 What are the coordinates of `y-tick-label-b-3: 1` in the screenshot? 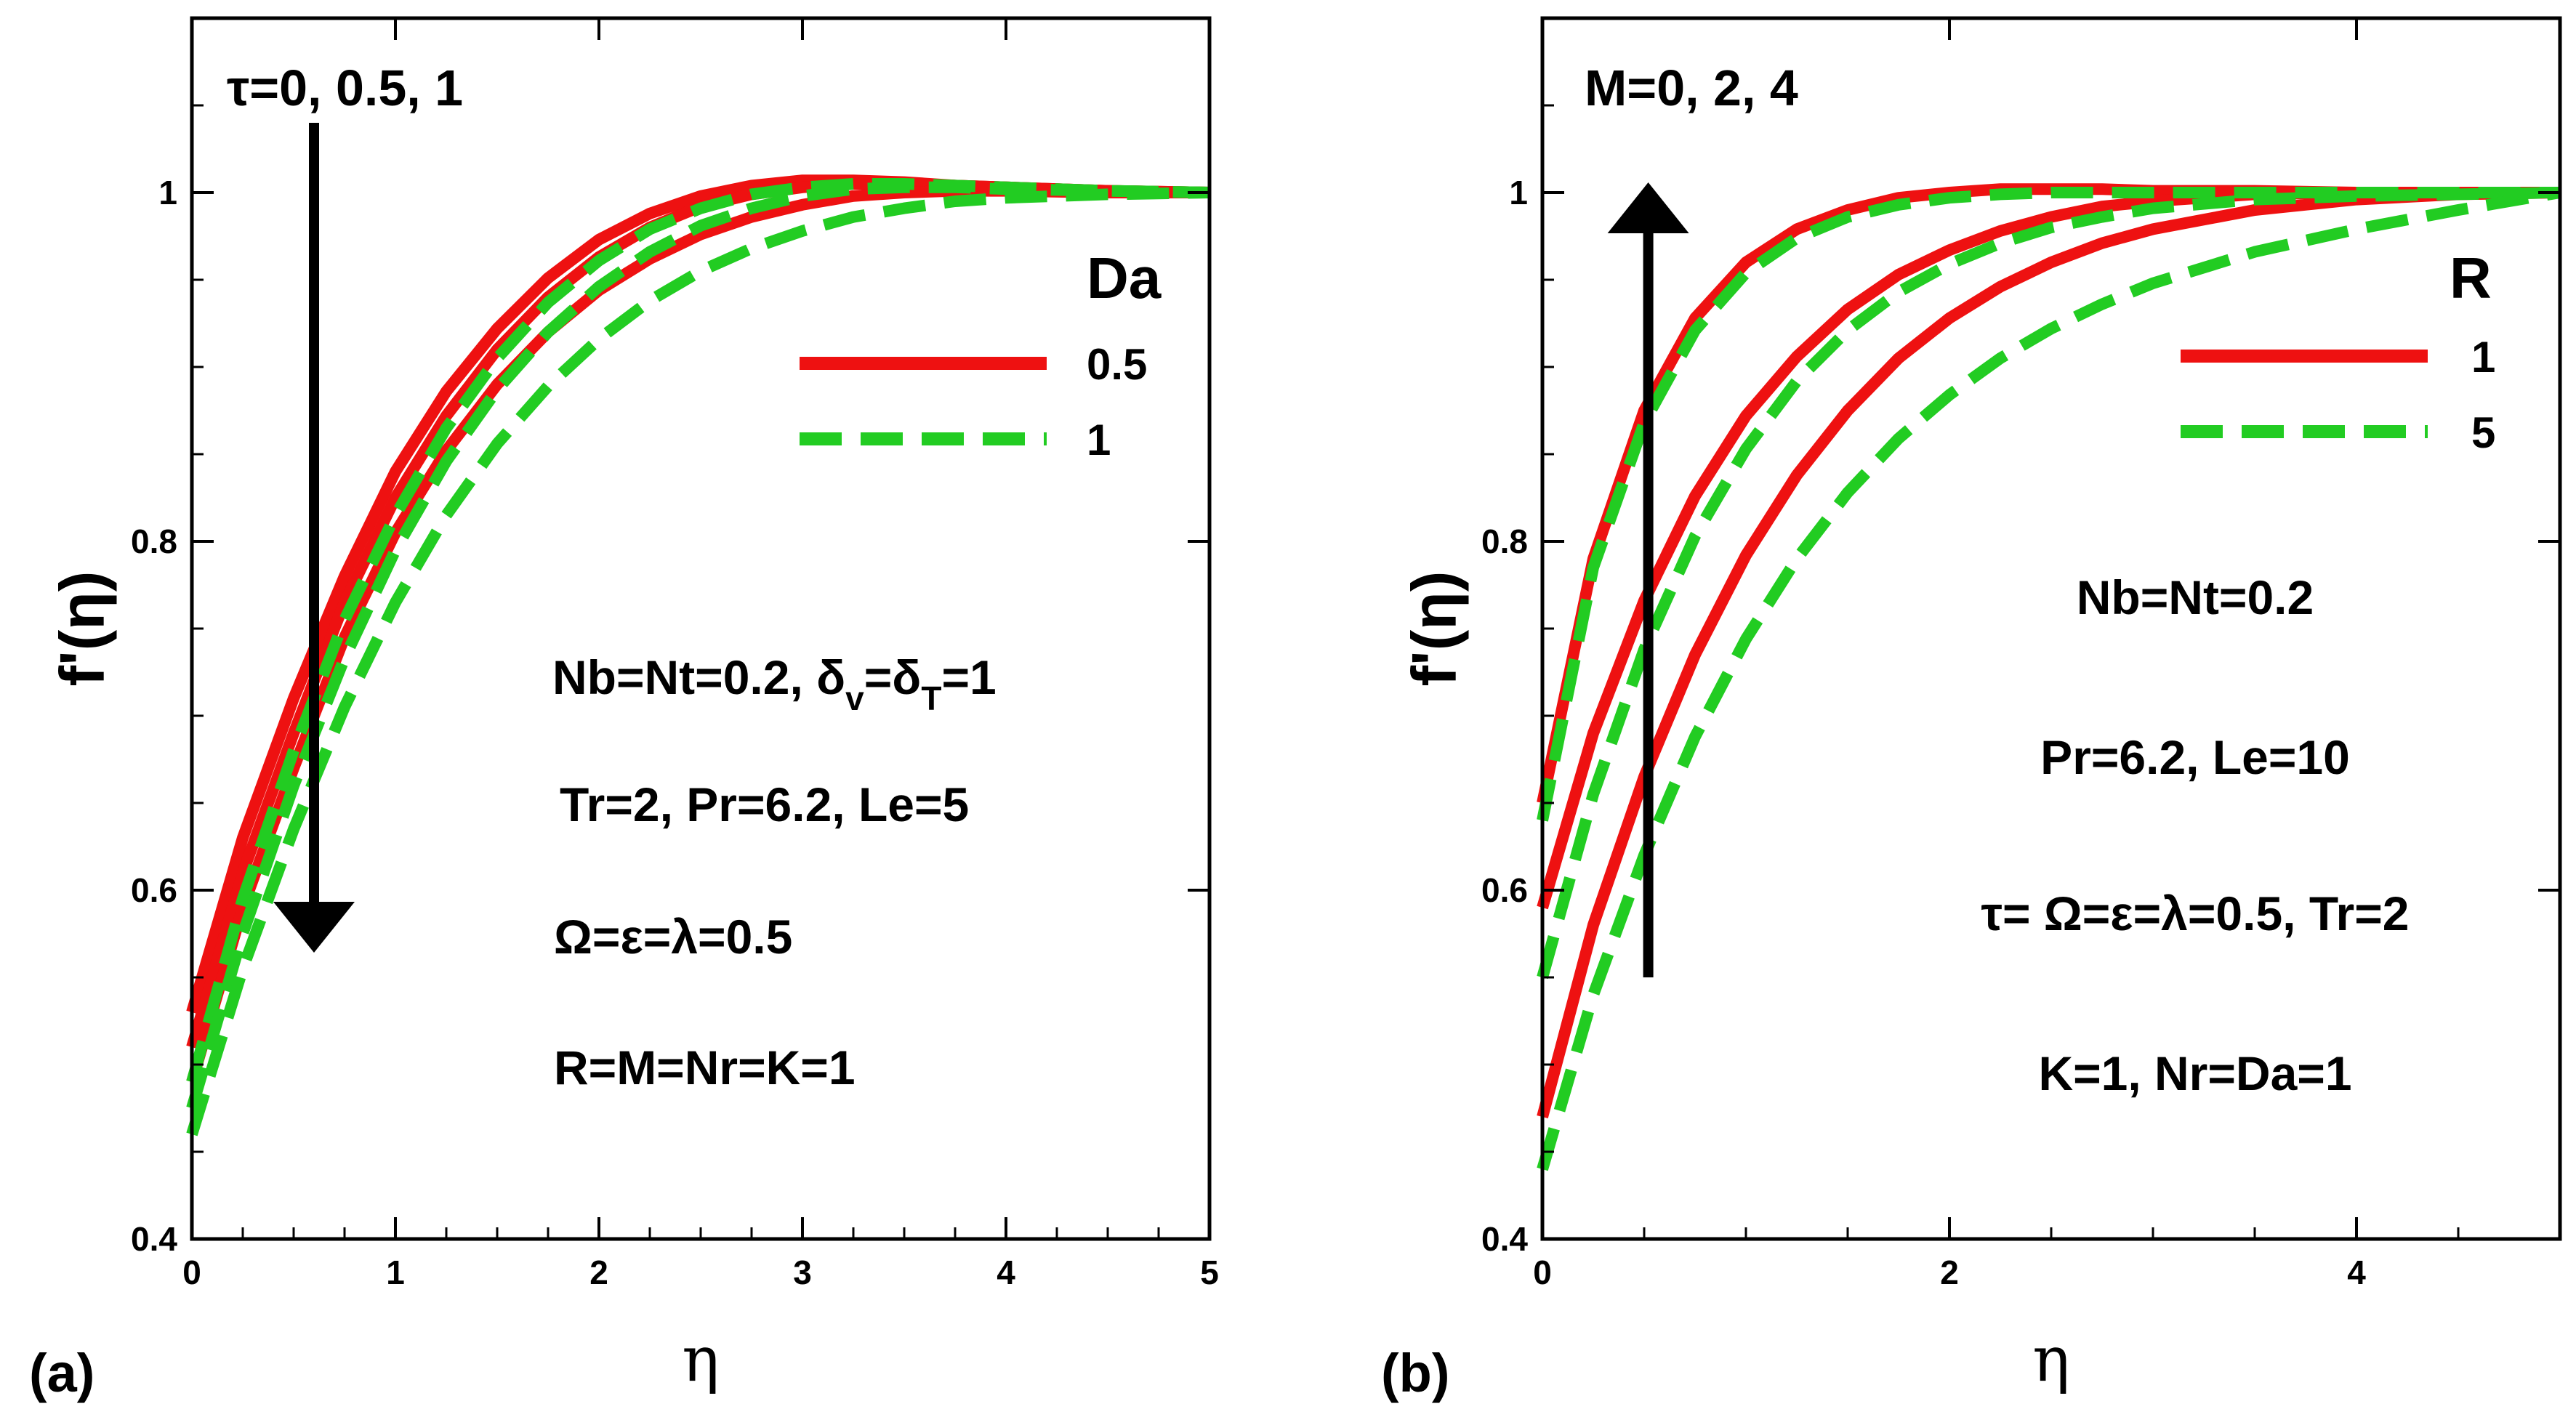 It's located at (1518, 192).